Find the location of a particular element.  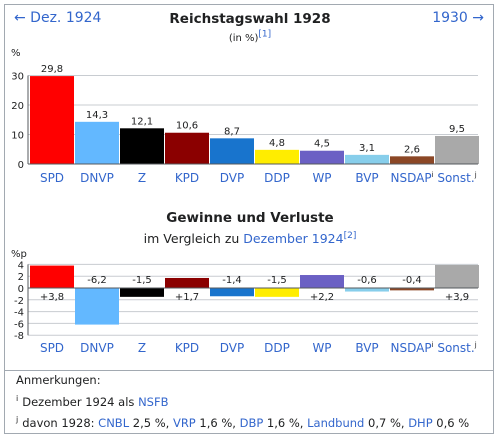

results-unit: (in %) is located at coordinates (243, 38).